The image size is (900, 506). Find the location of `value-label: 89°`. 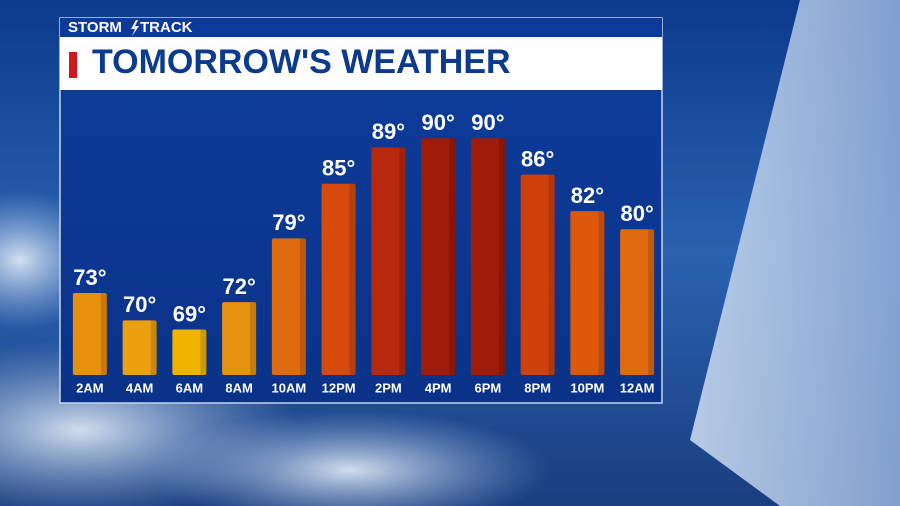

value-label: 89° is located at coordinates (388, 131).